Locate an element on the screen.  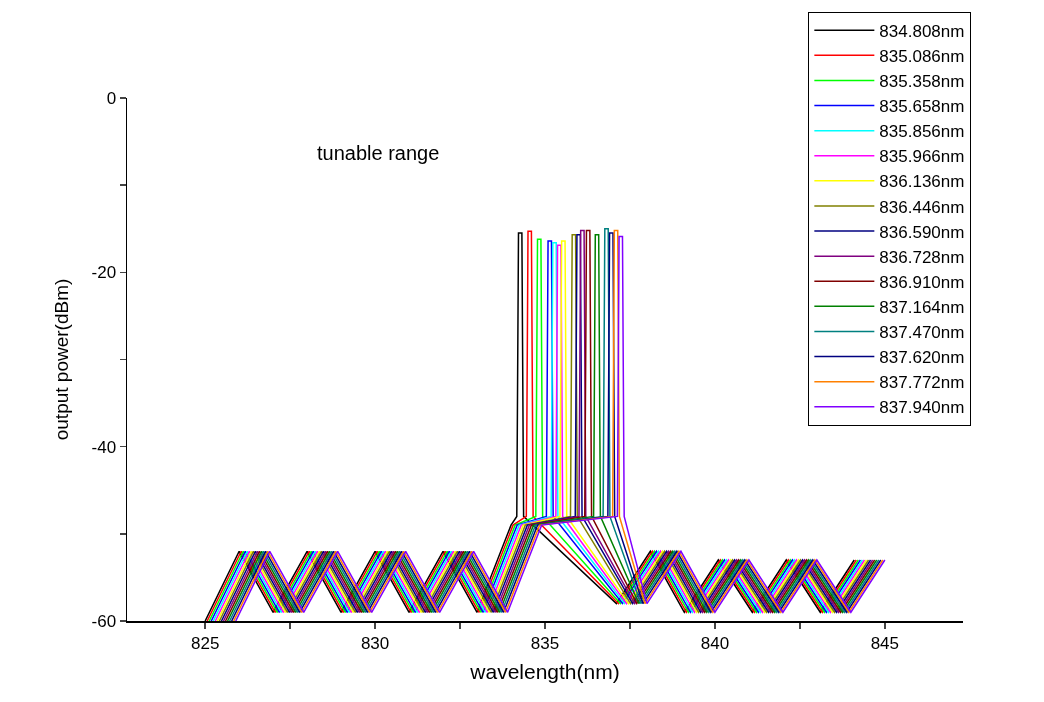
y-tick-label: -20 is located at coordinates (104, 273).